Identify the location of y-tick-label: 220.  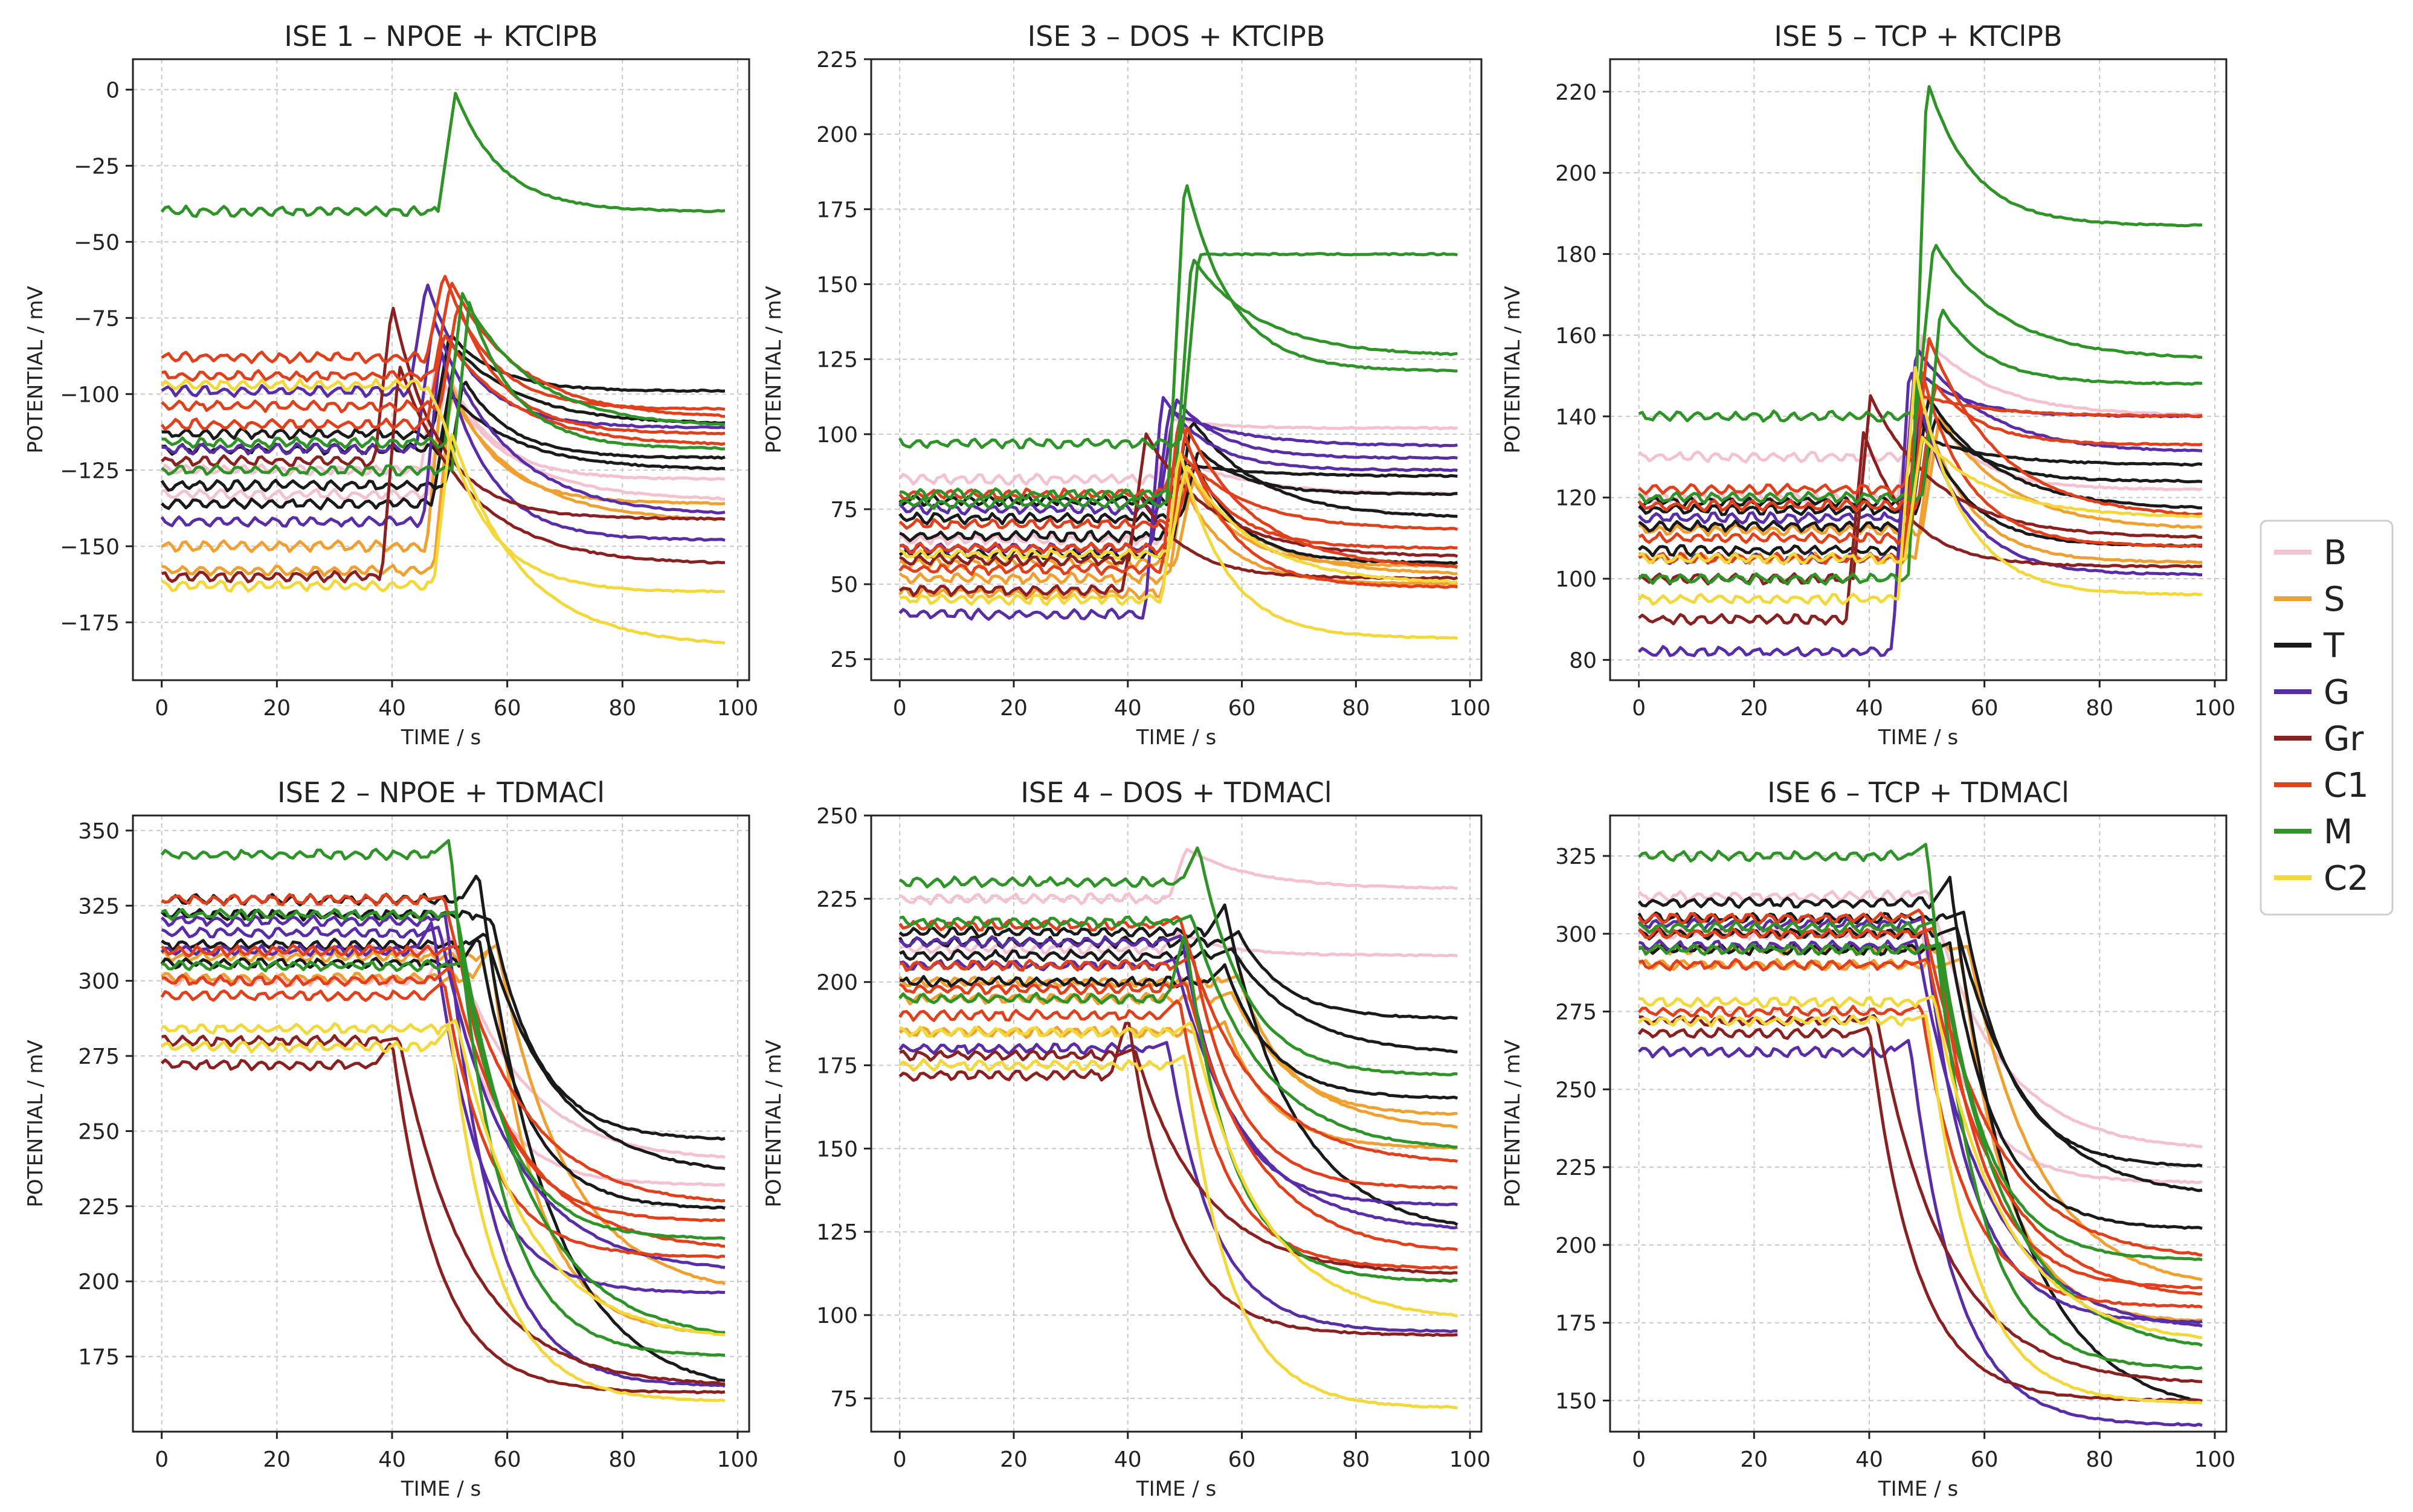
(1576, 92).